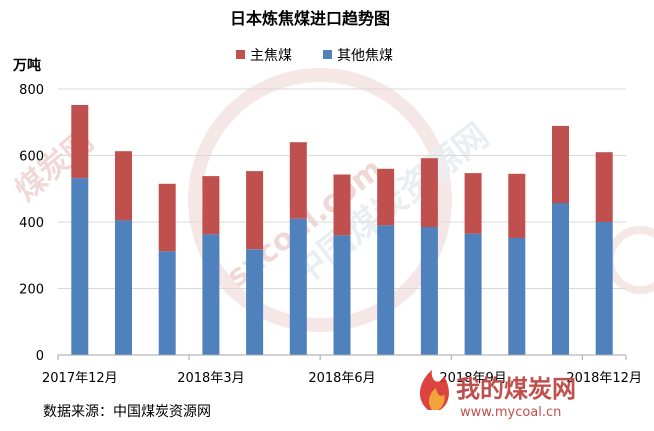 This screenshot has height=431, width=654. Describe the element at coordinates (80, 378) in the screenshot. I see `x-tick-label: 2017年12月` at that location.